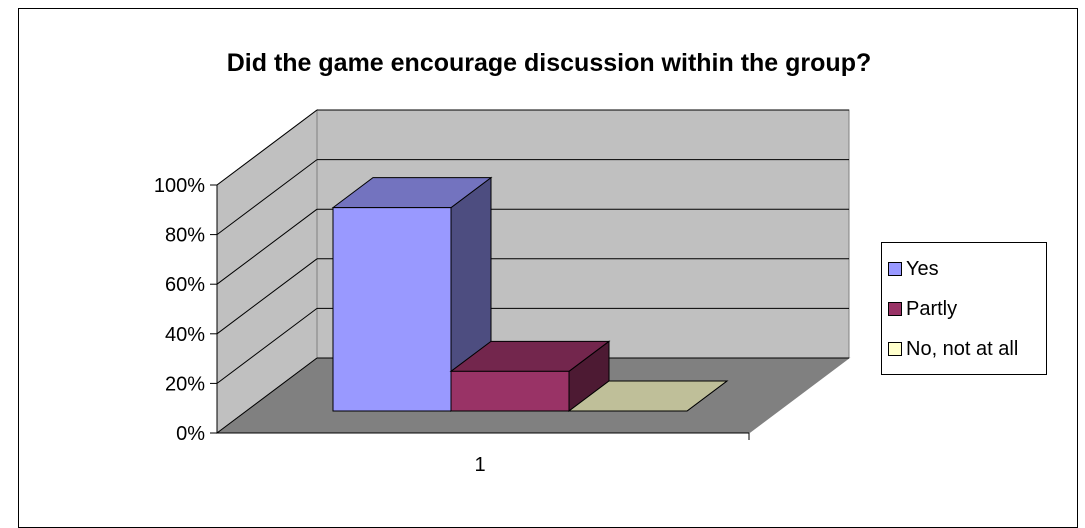  I want to click on bar-top-no-not-at-all, so click(648, 396).